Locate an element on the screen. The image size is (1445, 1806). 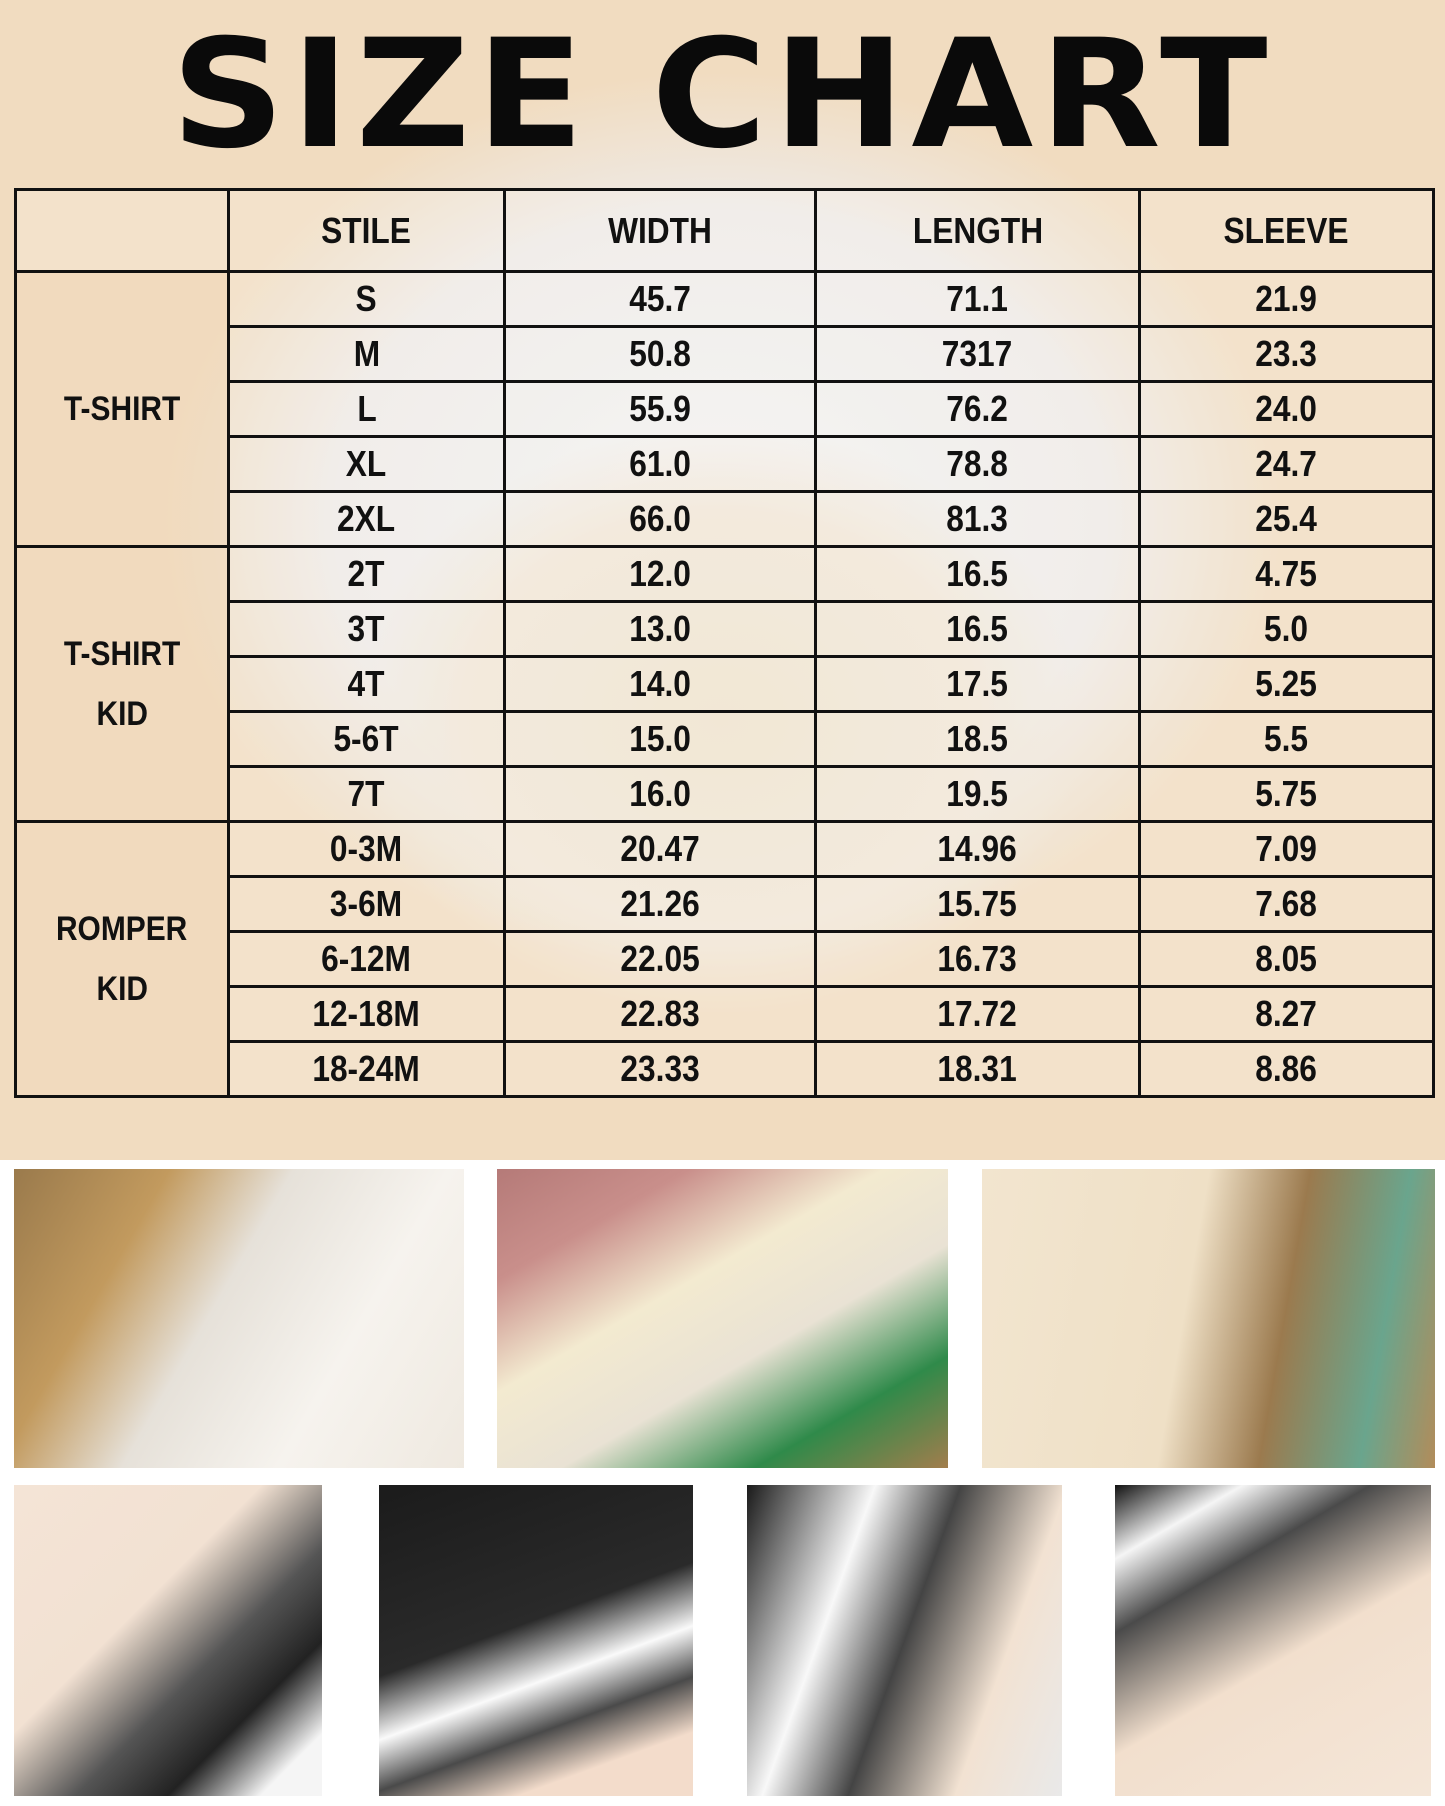
sleeve-cell: 8.05 is located at coordinates (1286, 959).